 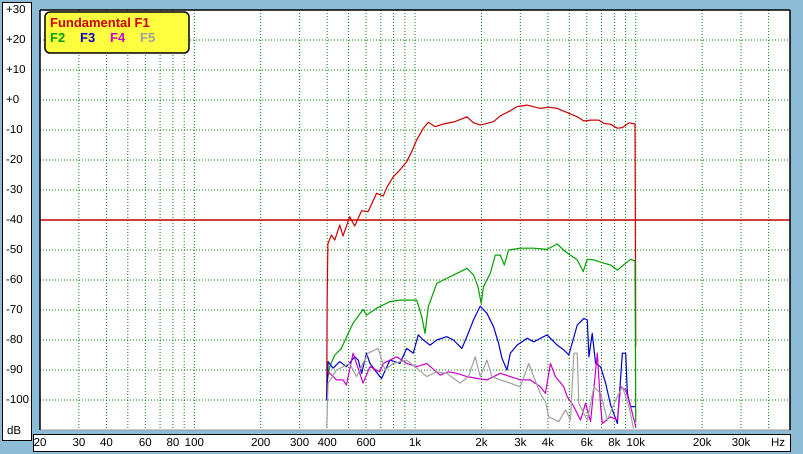 What do you see at coordinates (14, 340) in the screenshot?
I see `y-tick-label: -80` at bounding box center [14, 340].